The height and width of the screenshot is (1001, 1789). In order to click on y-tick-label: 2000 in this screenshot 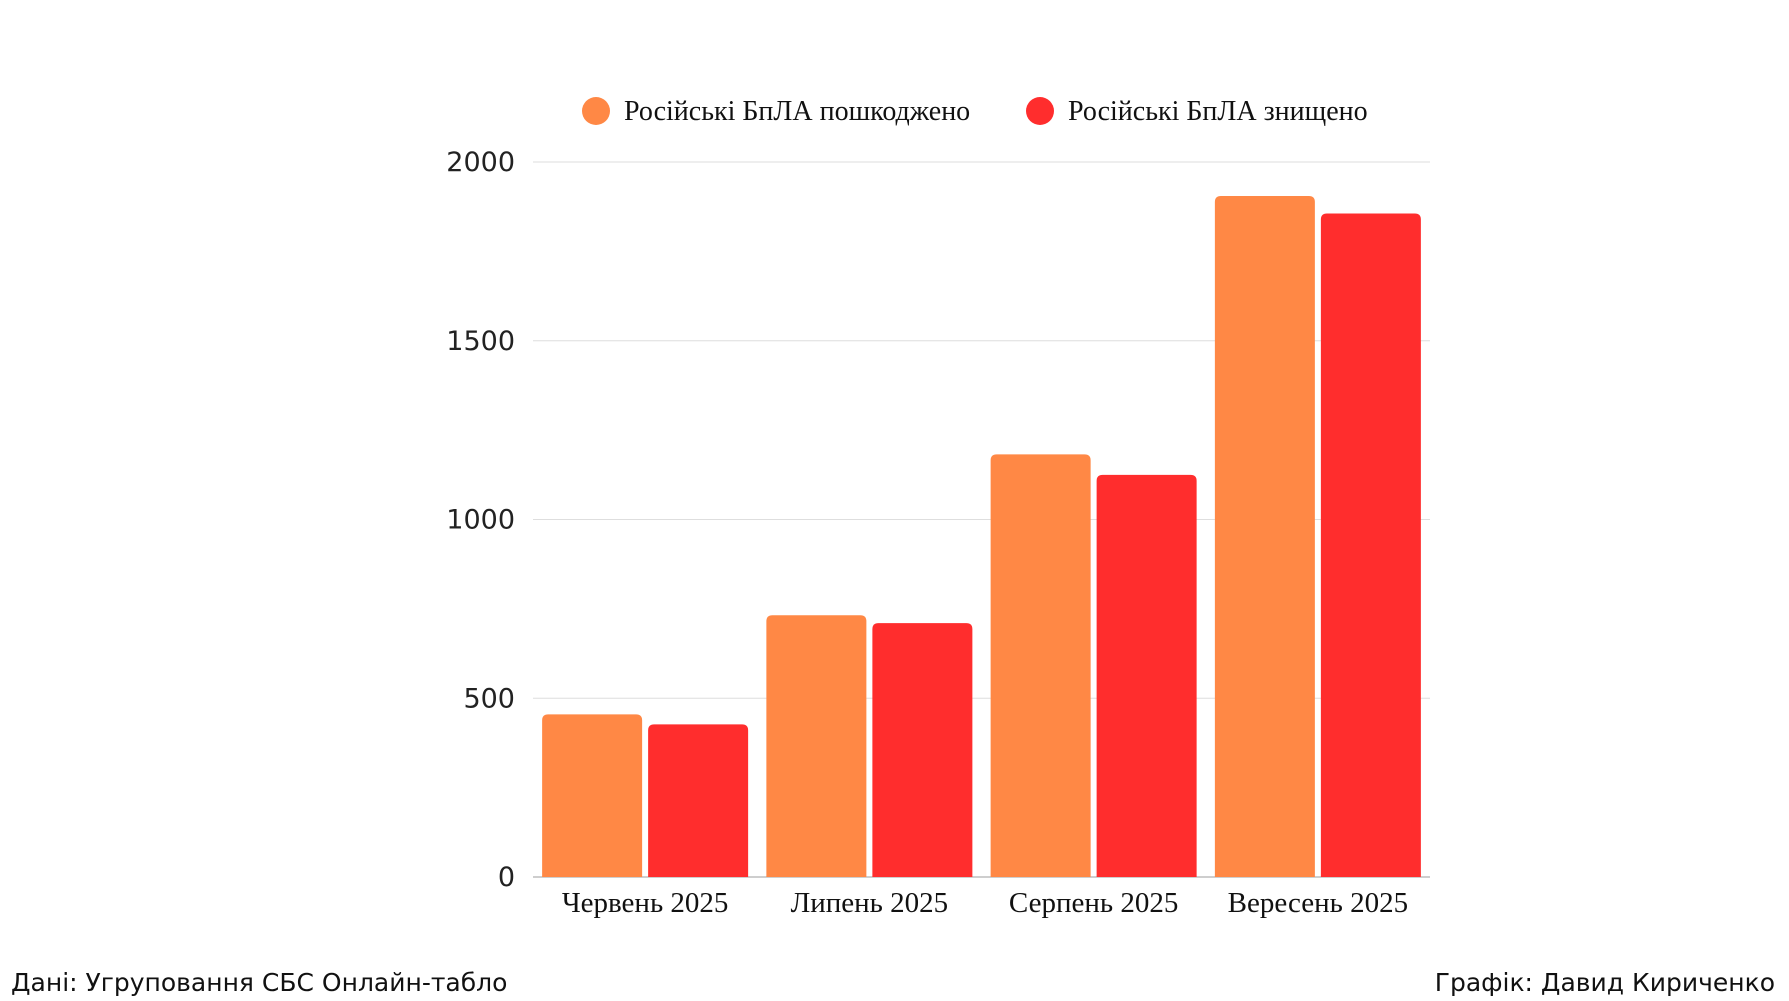, I will do `click(480, 162)`.